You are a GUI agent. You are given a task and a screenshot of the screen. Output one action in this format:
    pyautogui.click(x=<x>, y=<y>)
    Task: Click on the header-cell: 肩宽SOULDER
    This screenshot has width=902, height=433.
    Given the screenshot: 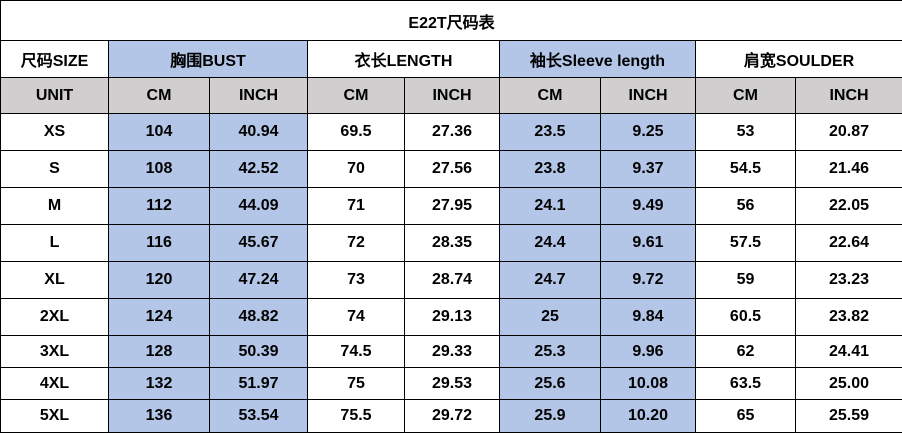 What is the action you would take?
    pyautogui.click(x=799, y=59)
    